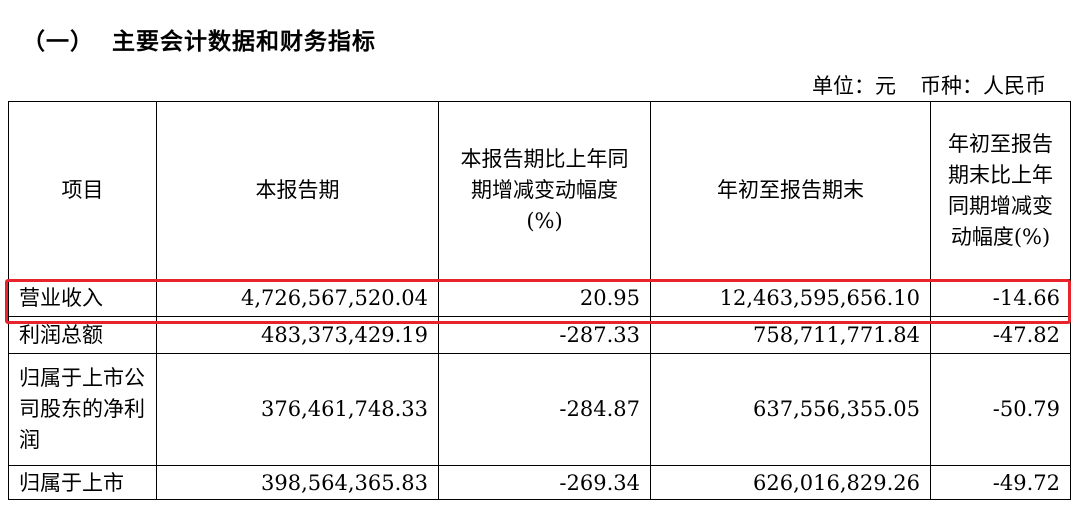  I want to click on row-ytd-change: -49.72, so click(1000, 482).